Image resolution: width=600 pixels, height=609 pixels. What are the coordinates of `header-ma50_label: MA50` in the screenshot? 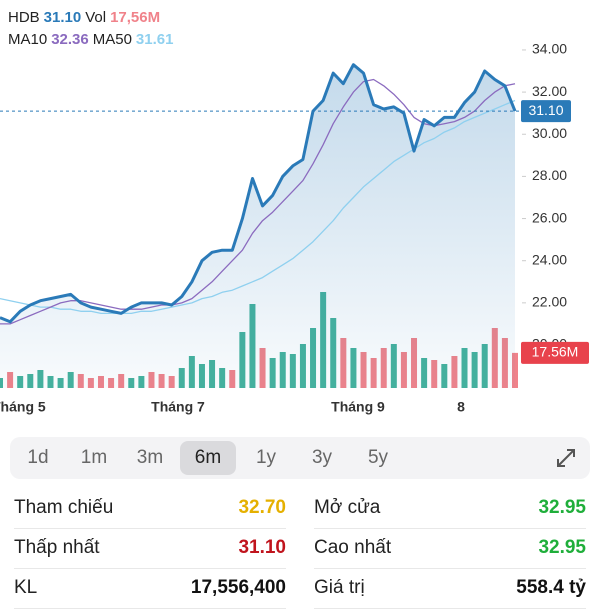 It's located at (112, 39).